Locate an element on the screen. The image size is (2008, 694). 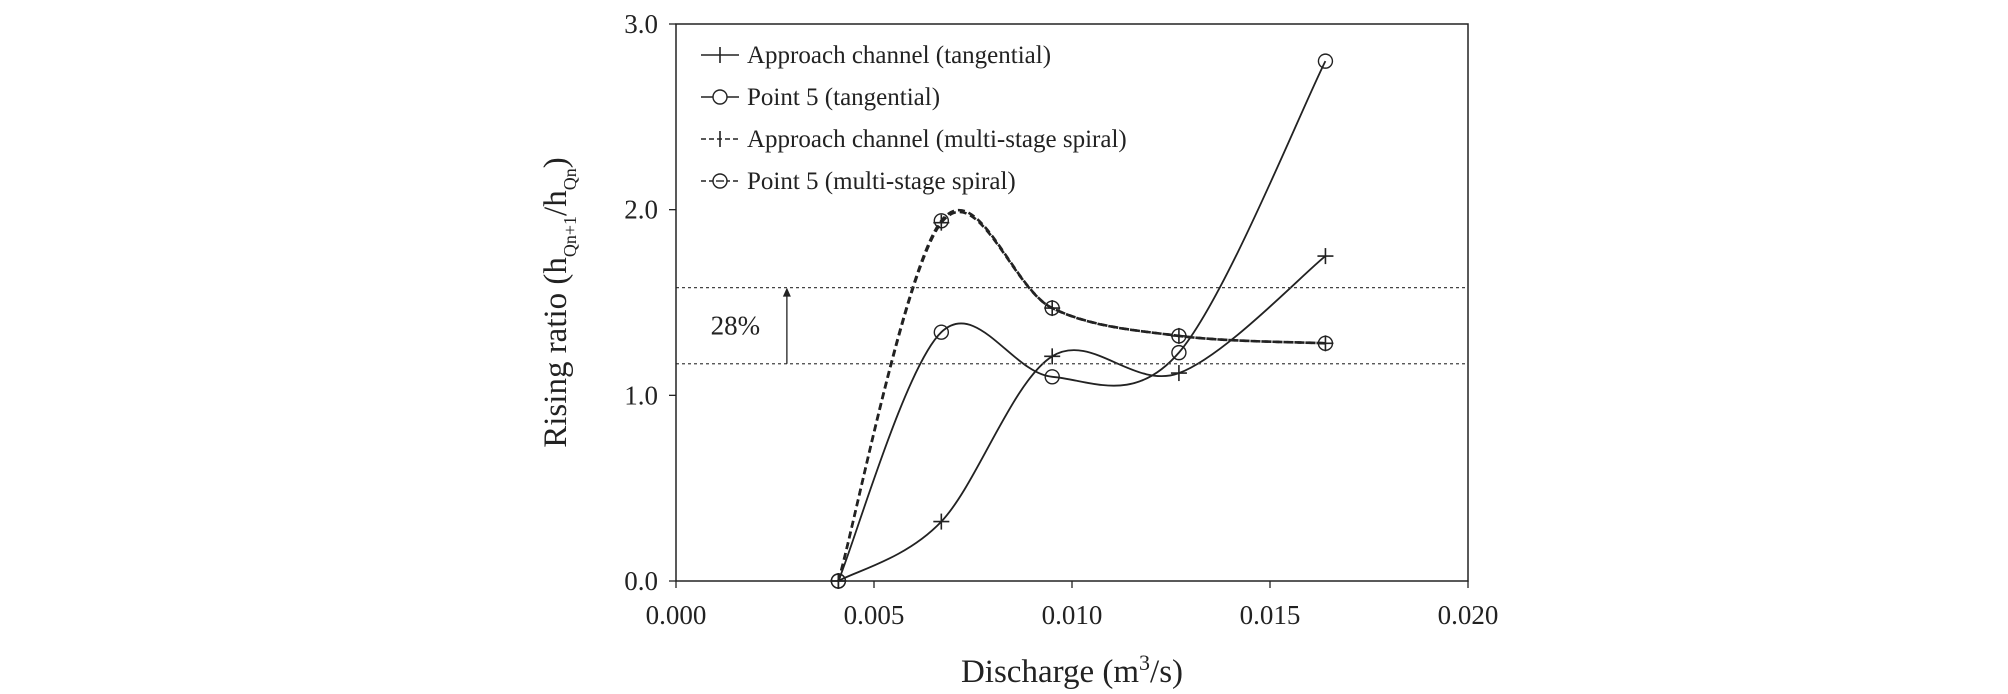
x-tick-label-4: 0.020 is located at coordinates (1468, 615).